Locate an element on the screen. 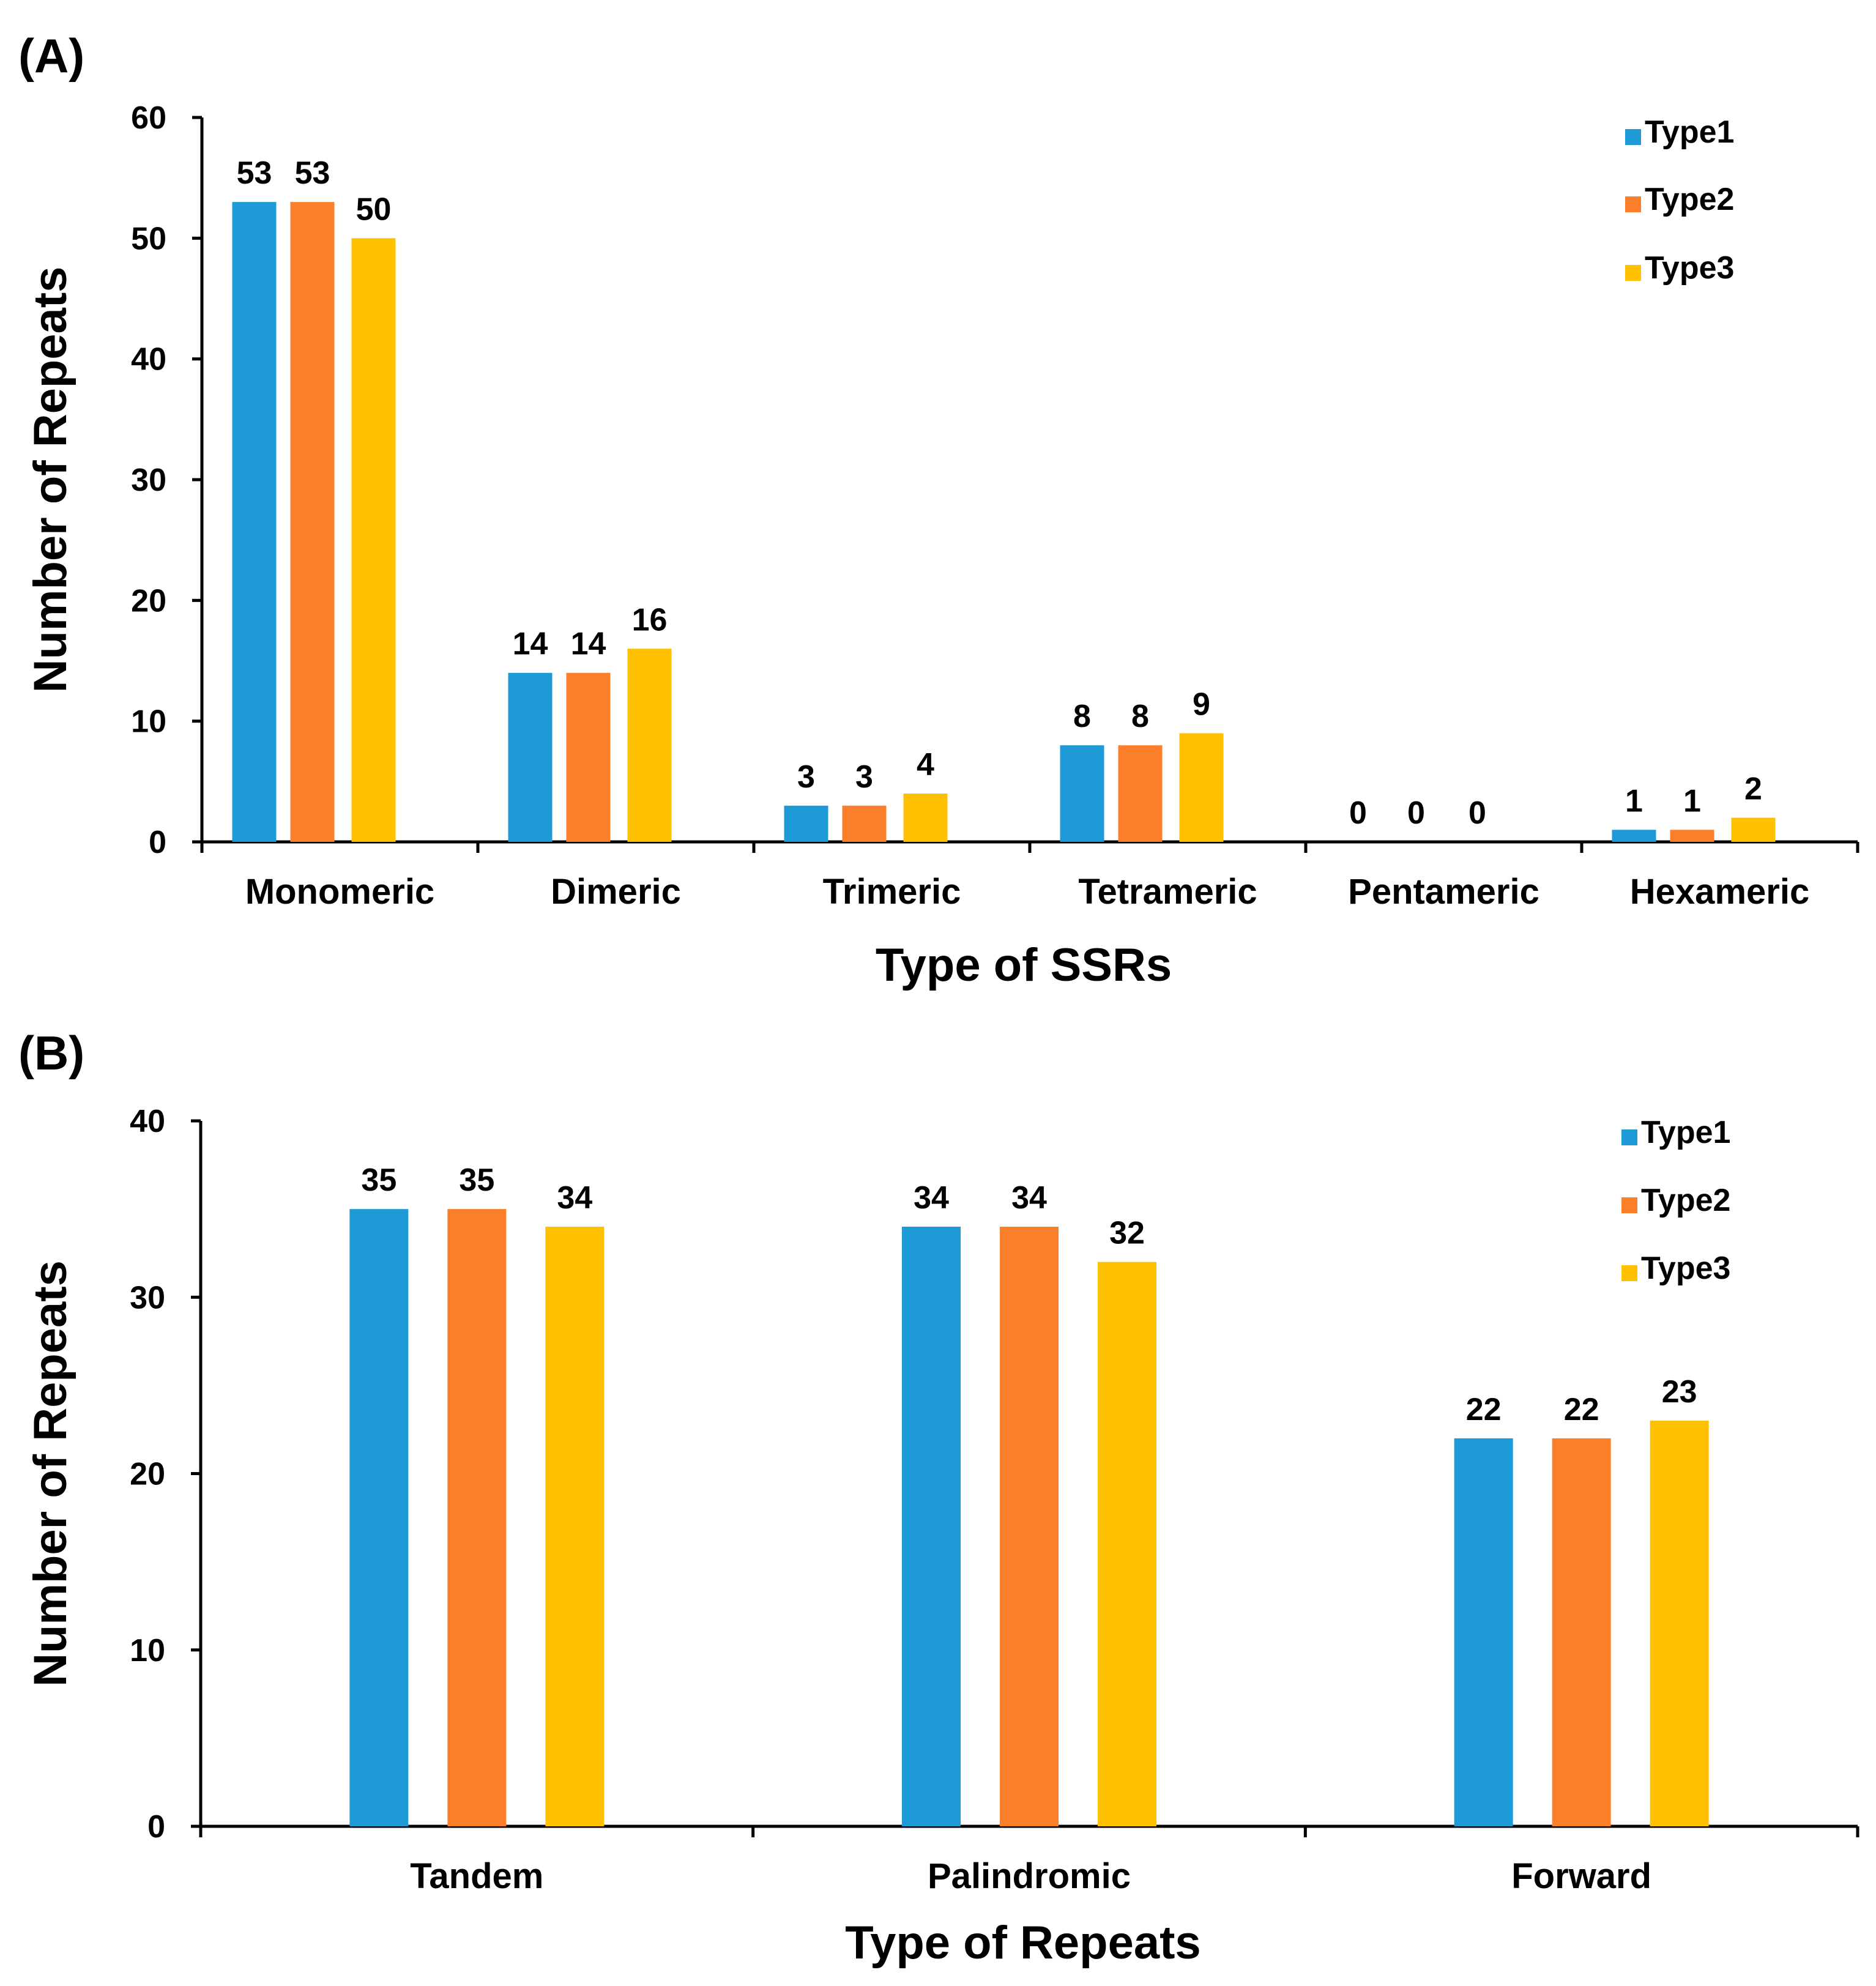  data-label: 2 is located at coordinates (1753, 789).